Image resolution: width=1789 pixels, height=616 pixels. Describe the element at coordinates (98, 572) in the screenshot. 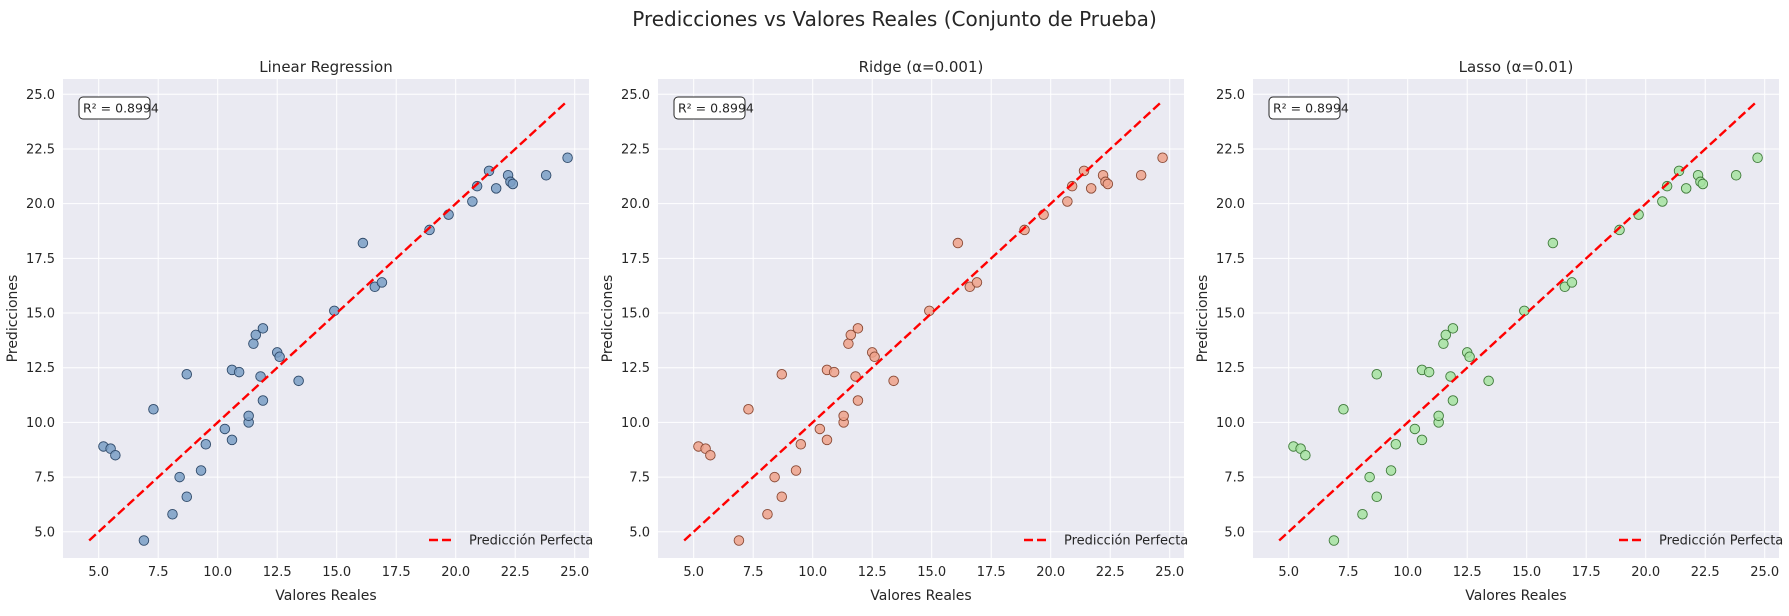

I see `x-tick-label: 5.0` at that location.